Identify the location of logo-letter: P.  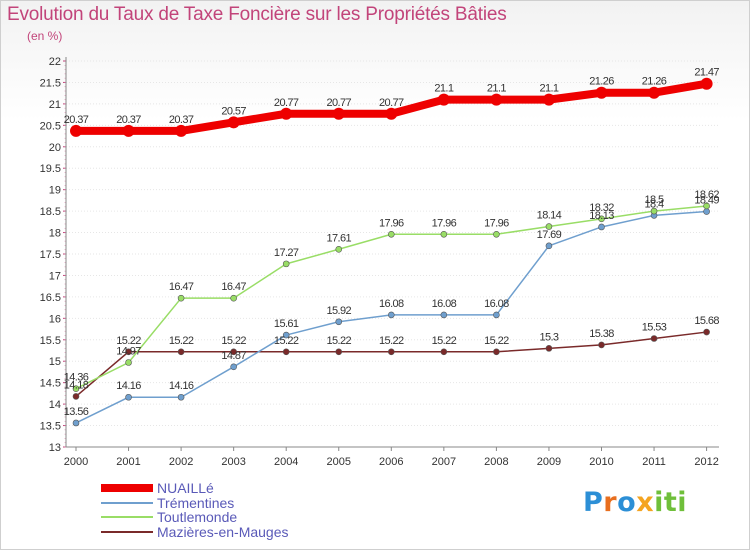
(593, 502).